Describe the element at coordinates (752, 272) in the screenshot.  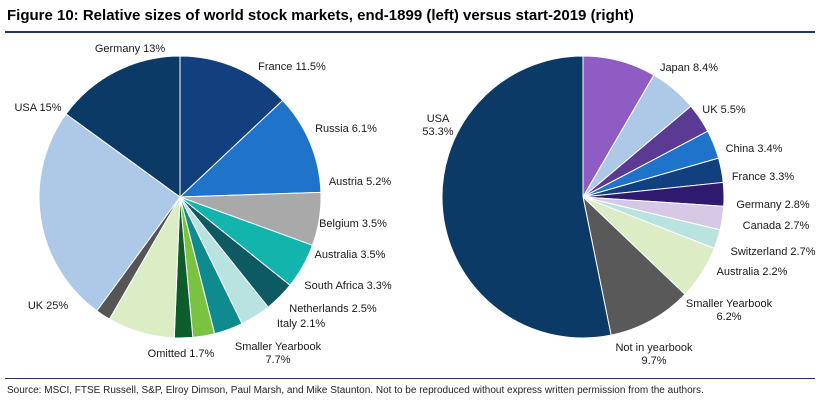
I see `slice-label-australia-2-2: Australia 2.2%` at that location.